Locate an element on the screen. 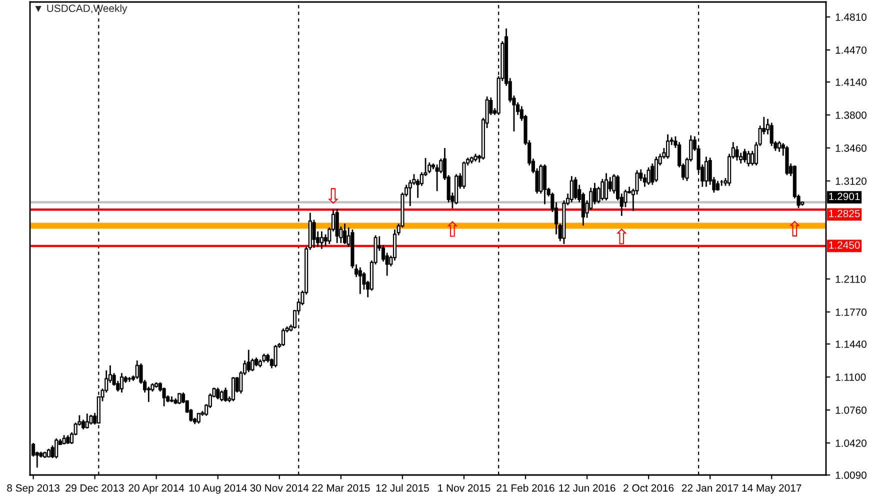 Image resolution: width=870 pixels, height=500 pixels. y-tick-label: 1.3120 is located at coordinates (851, 181).